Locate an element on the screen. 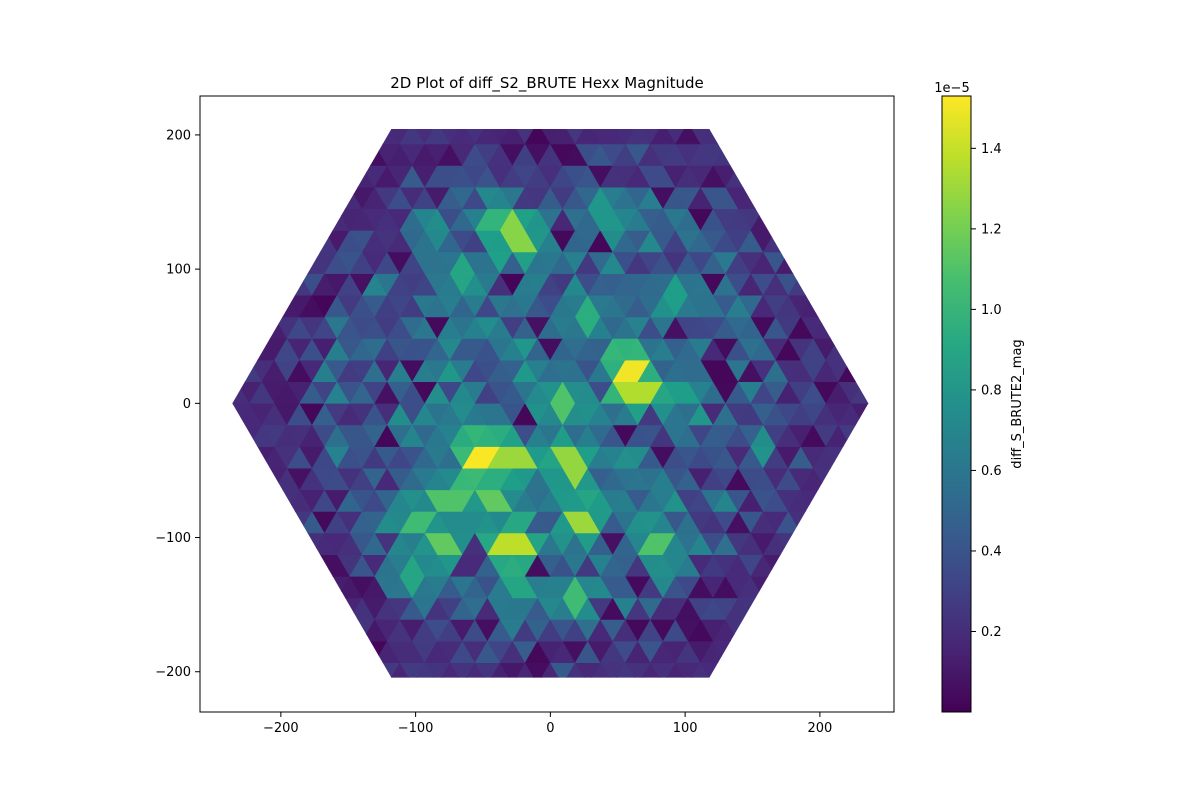  y-tick-label: 200 is located at coordinates (178, 135).